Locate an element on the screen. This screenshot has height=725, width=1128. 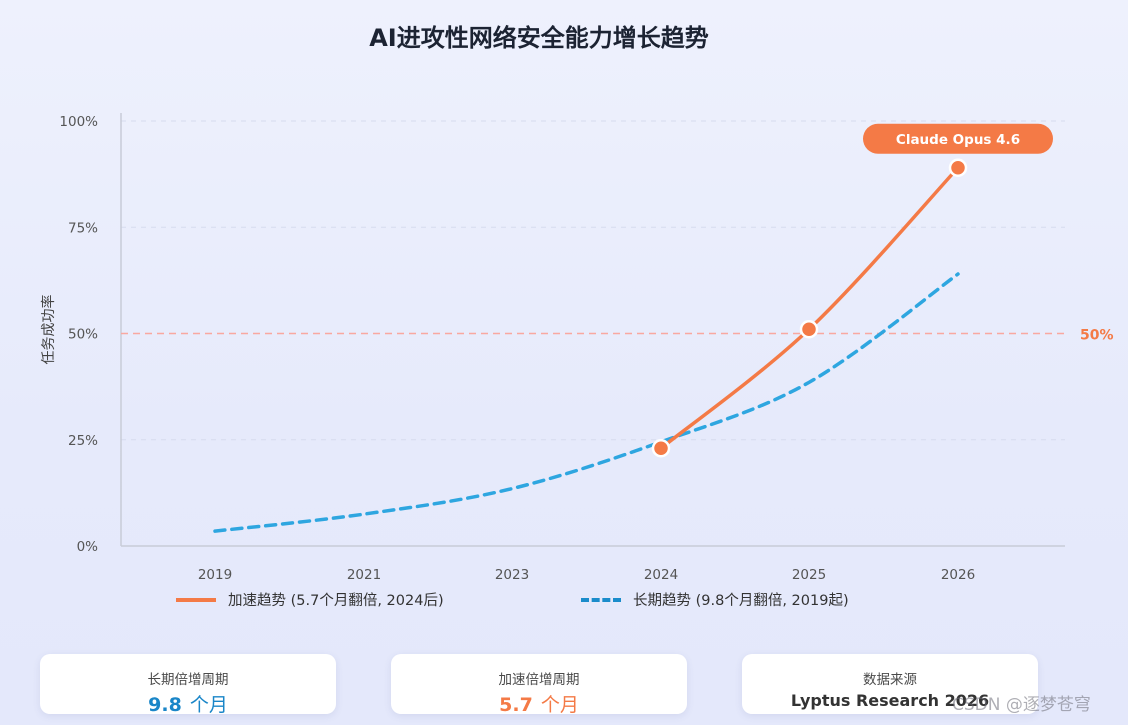
legend-swatch-dashed is located at coordinates (601, 599).